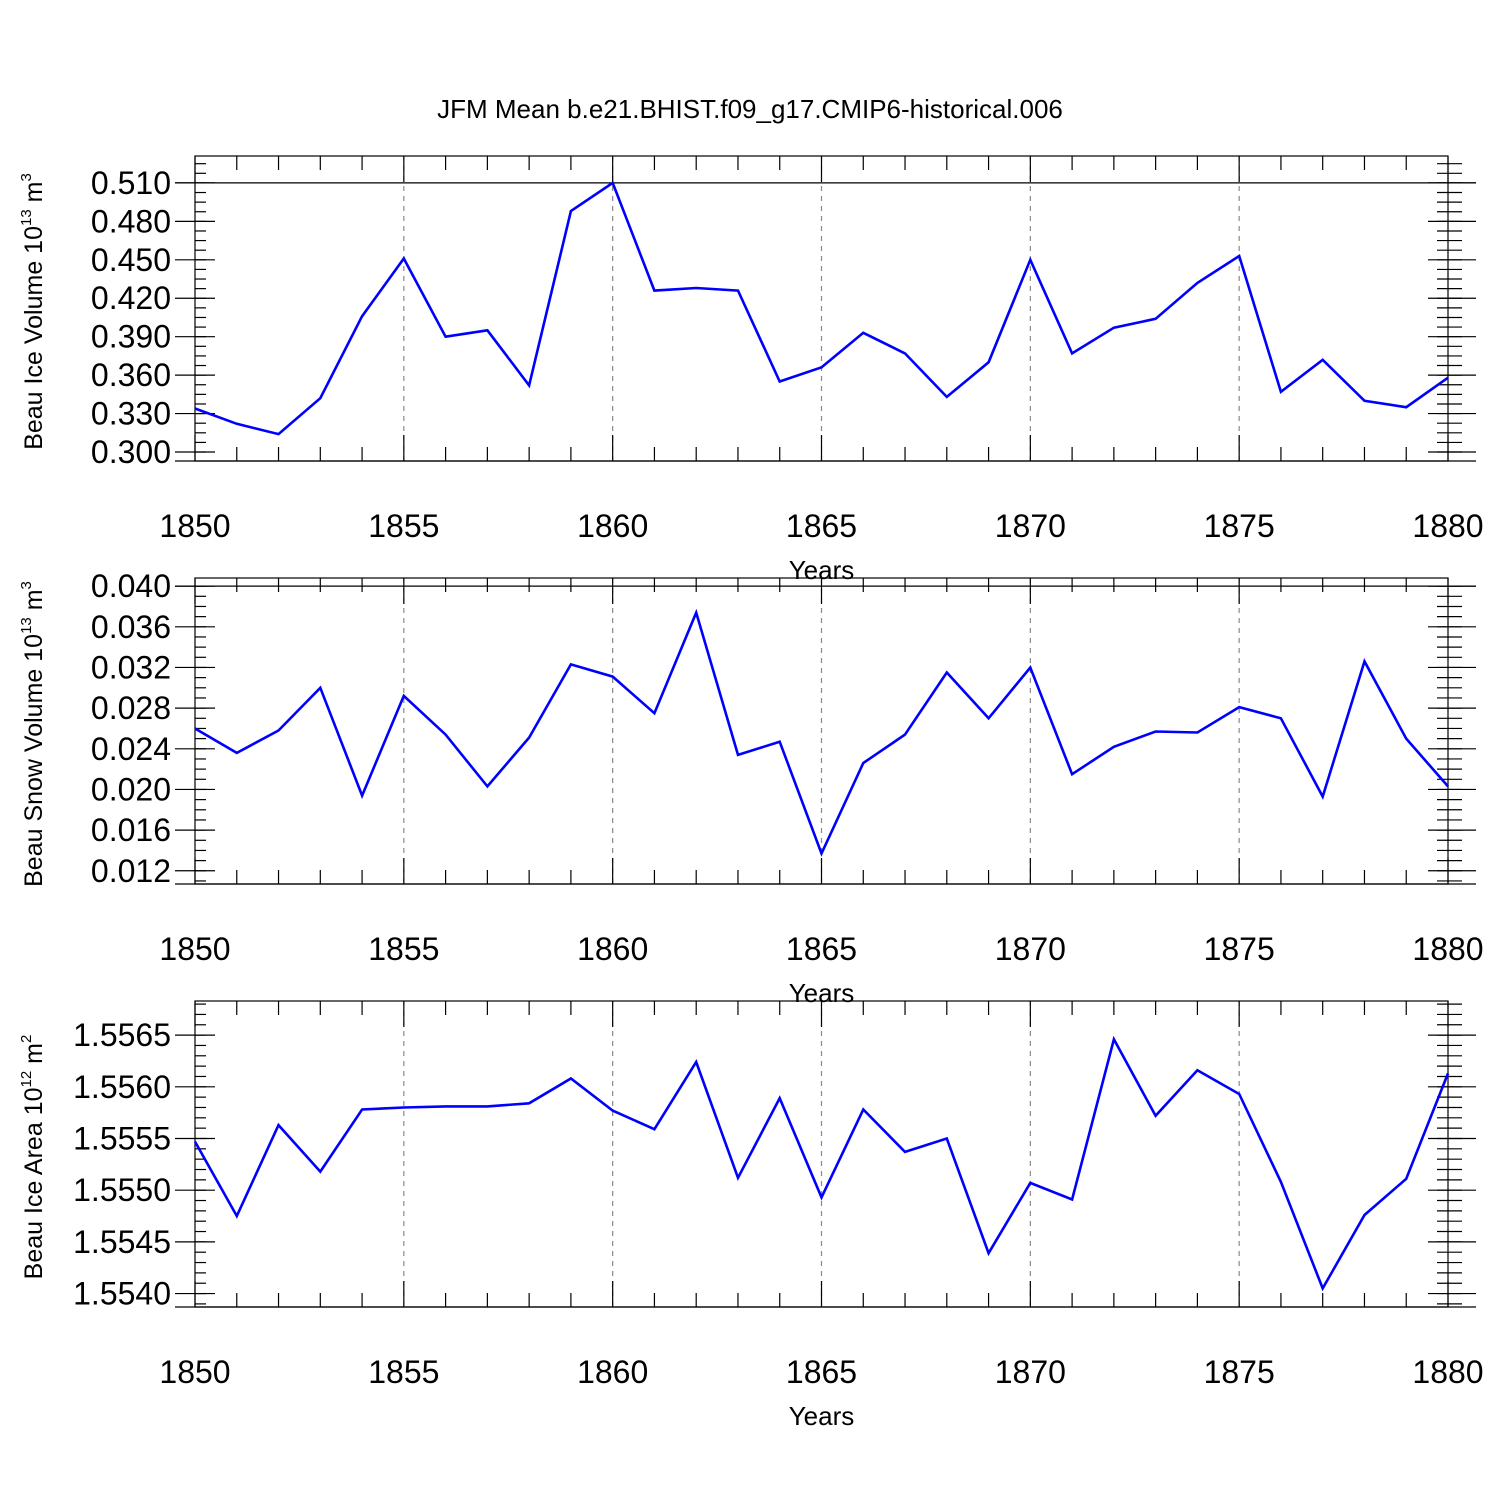  I want to click on y-axis-label-main: Beau Ice Volume 10, so click(34, 338).